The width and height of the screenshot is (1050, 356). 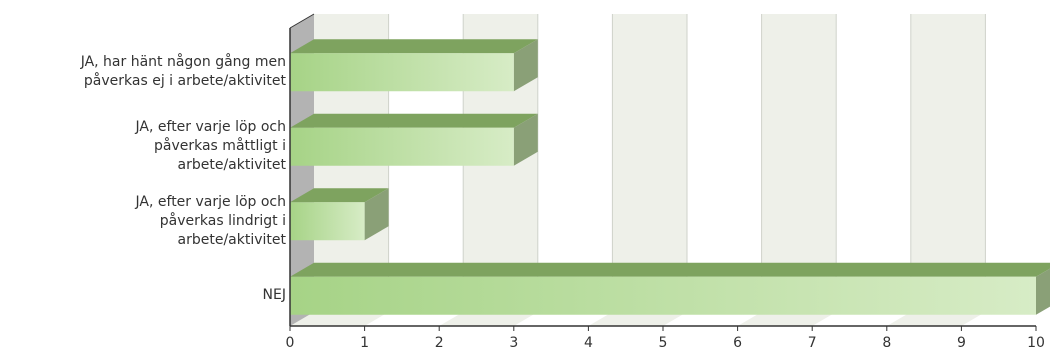 I want to click on category-label: NEJ, so click(x=274, y=295).